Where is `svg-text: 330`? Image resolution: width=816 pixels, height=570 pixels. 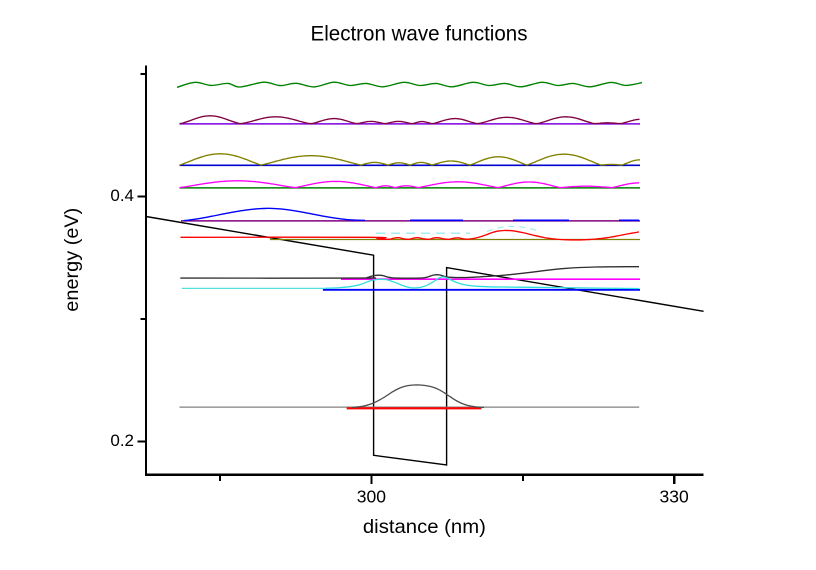 svg-text: 330 is located at coordinates (673, 496).